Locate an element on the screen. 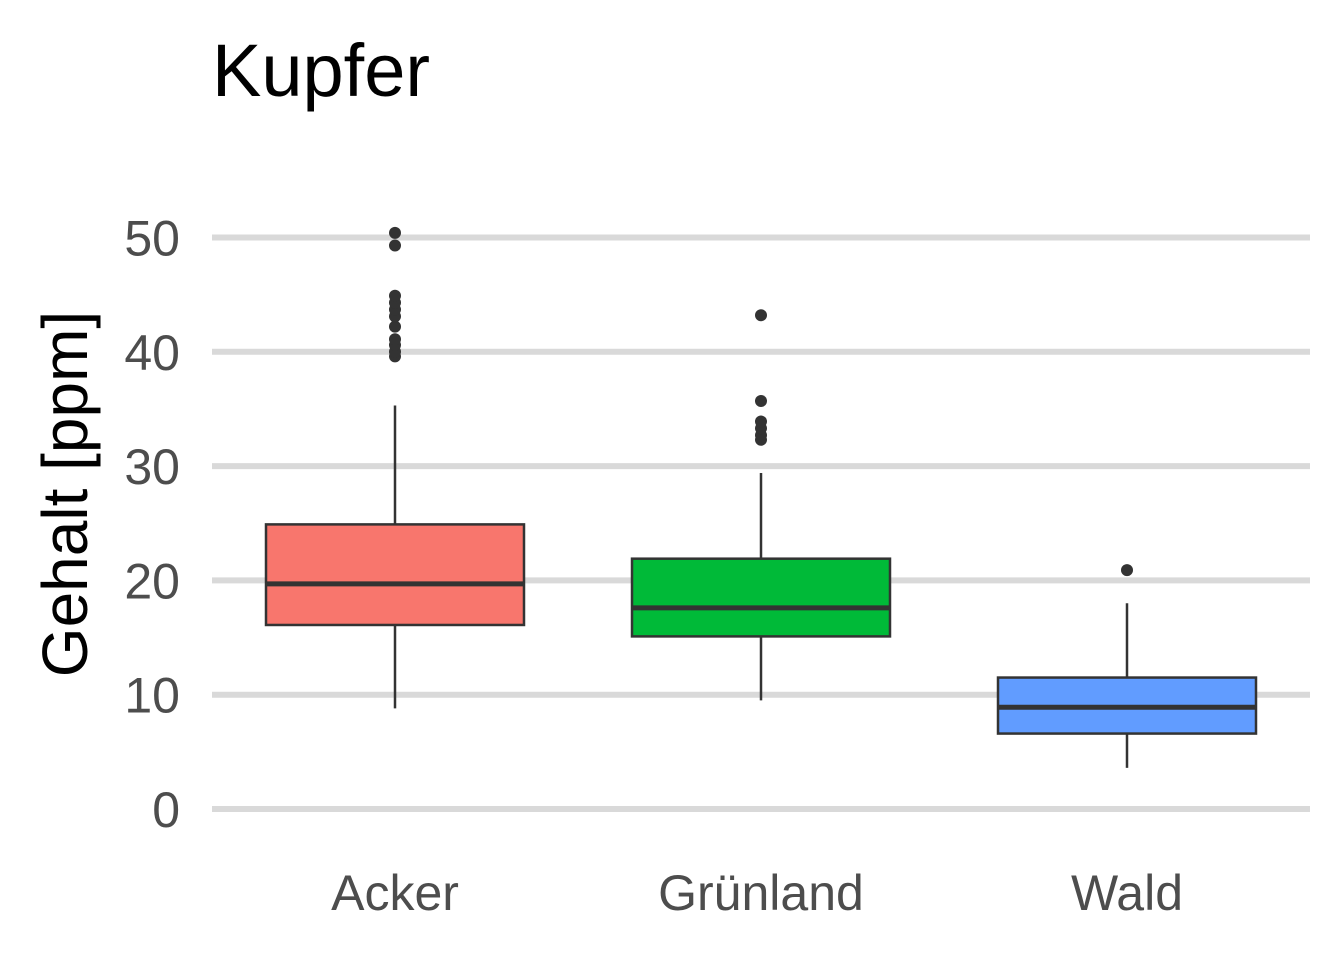 This screenshot has height=960, width=1344. box-group-wald is located at coordinates (1127, 666).